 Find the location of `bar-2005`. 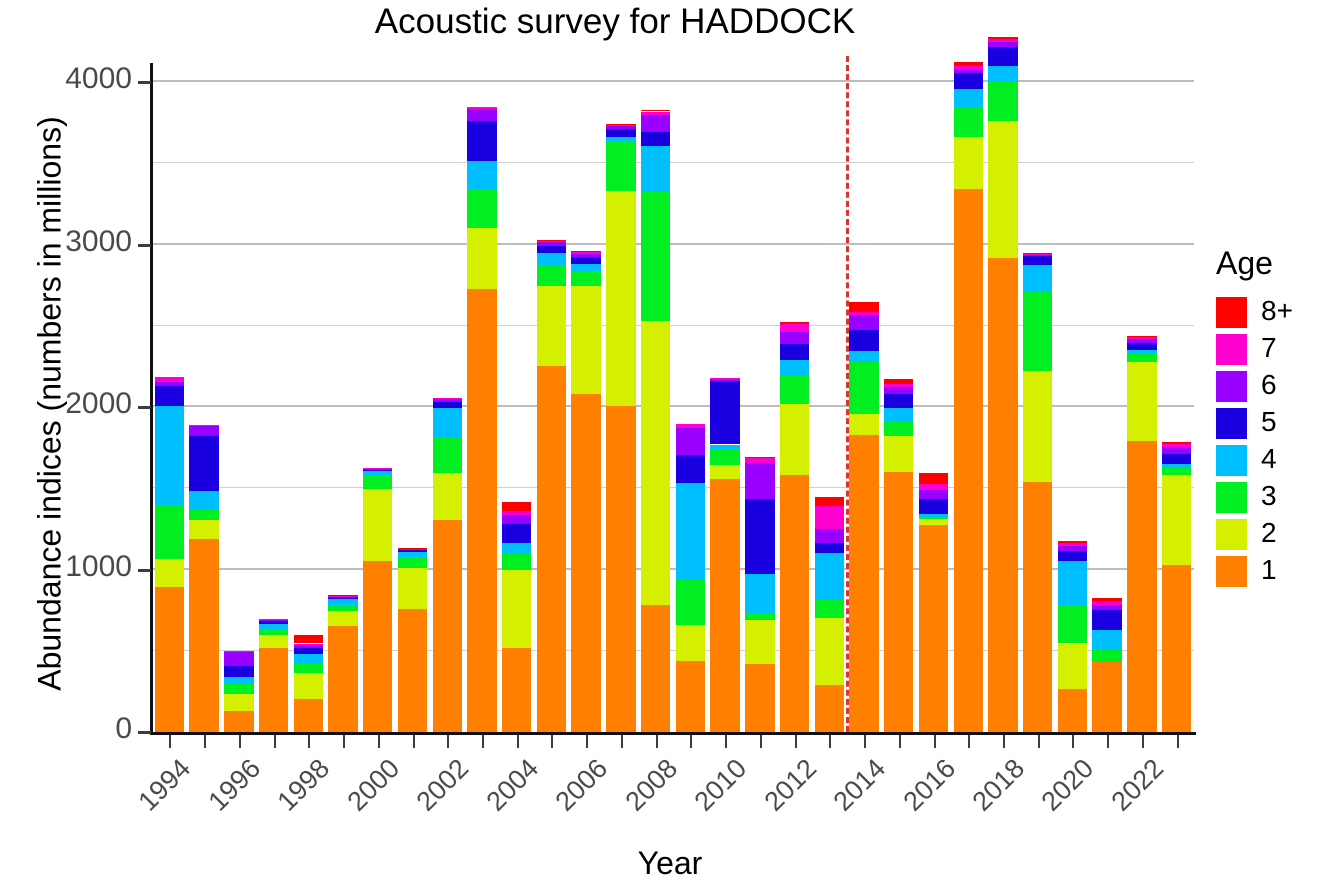

bar-2005 is located at coordinates (551, 485).